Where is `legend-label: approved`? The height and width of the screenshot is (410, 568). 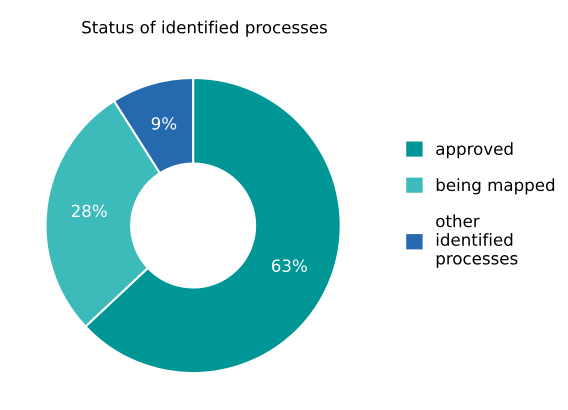
legend-label: approved is located at coordinates (474, 150).